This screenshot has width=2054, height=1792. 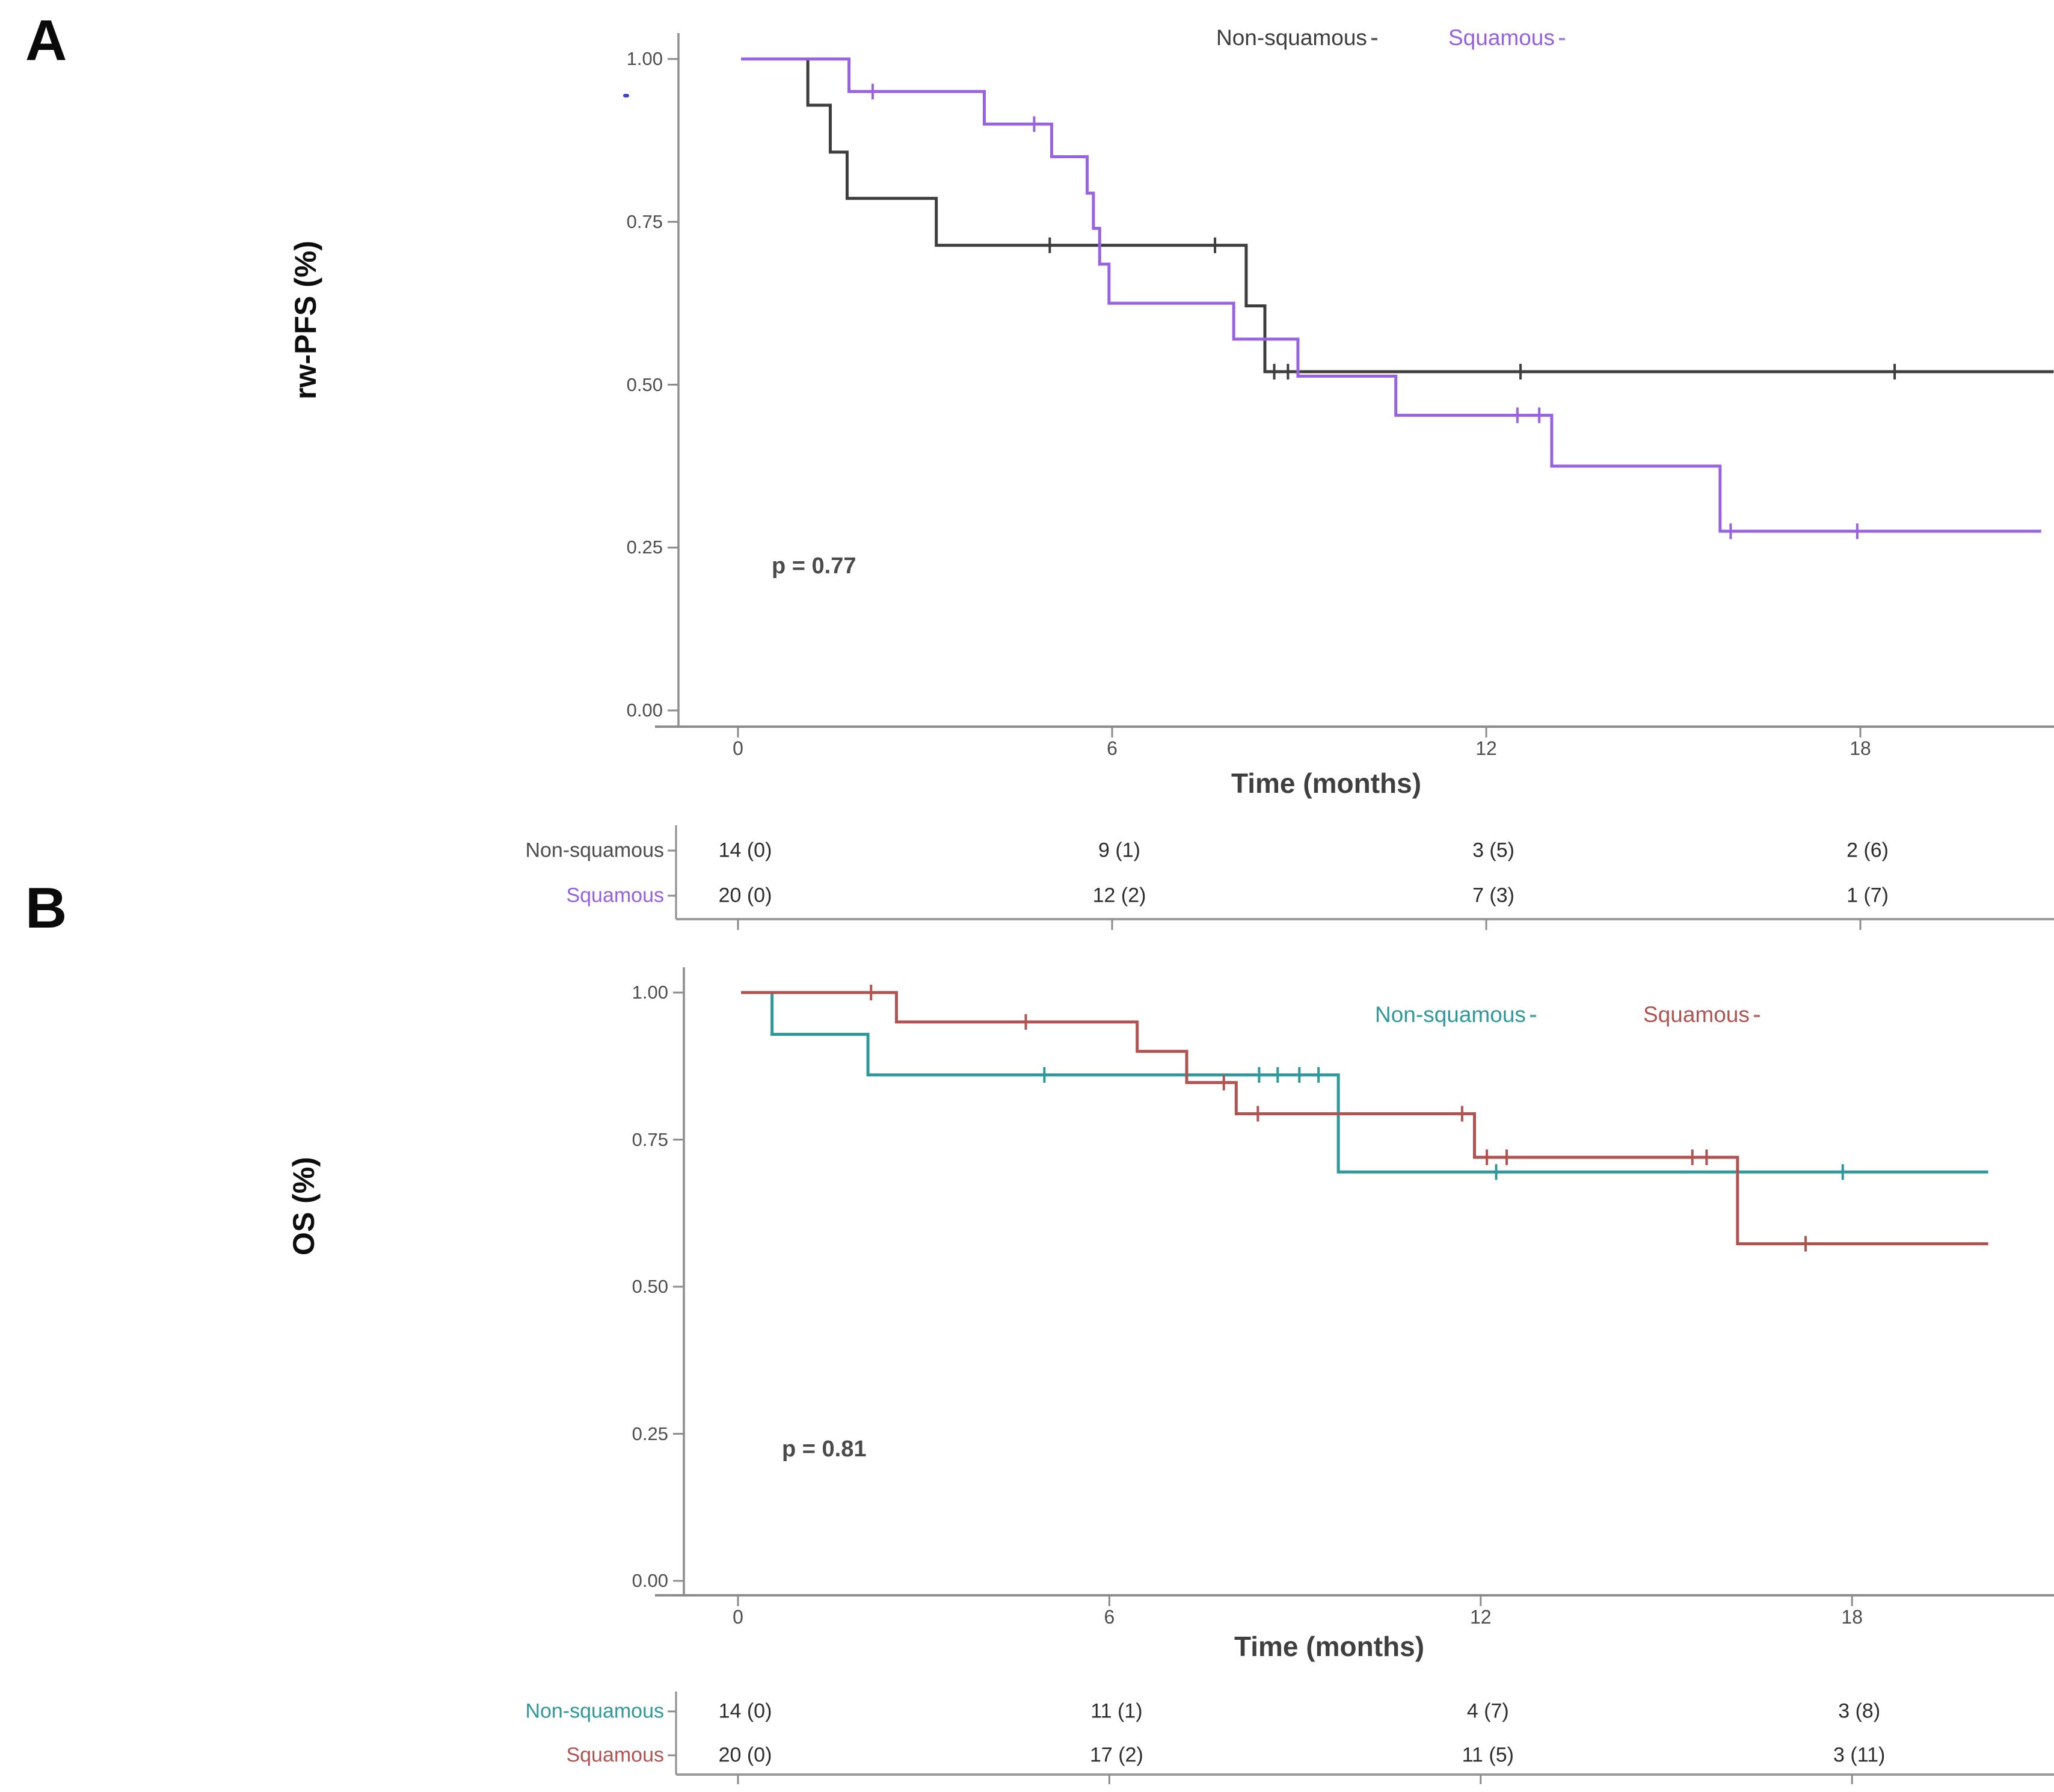 What do you see at coordinates (644, 384) in the screenshot?
I see `panel-a-y-tick-label: 0.50` at bounding box center [644, 384].